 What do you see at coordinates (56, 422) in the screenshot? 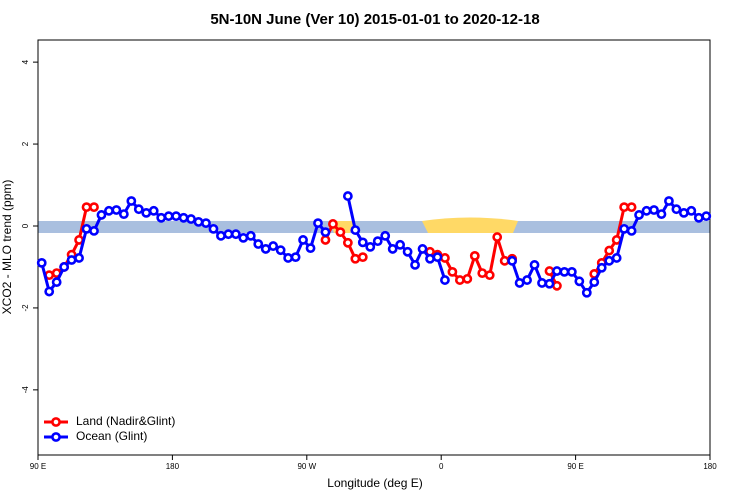
I see `legend-marker` at bounding box center [56, 422].